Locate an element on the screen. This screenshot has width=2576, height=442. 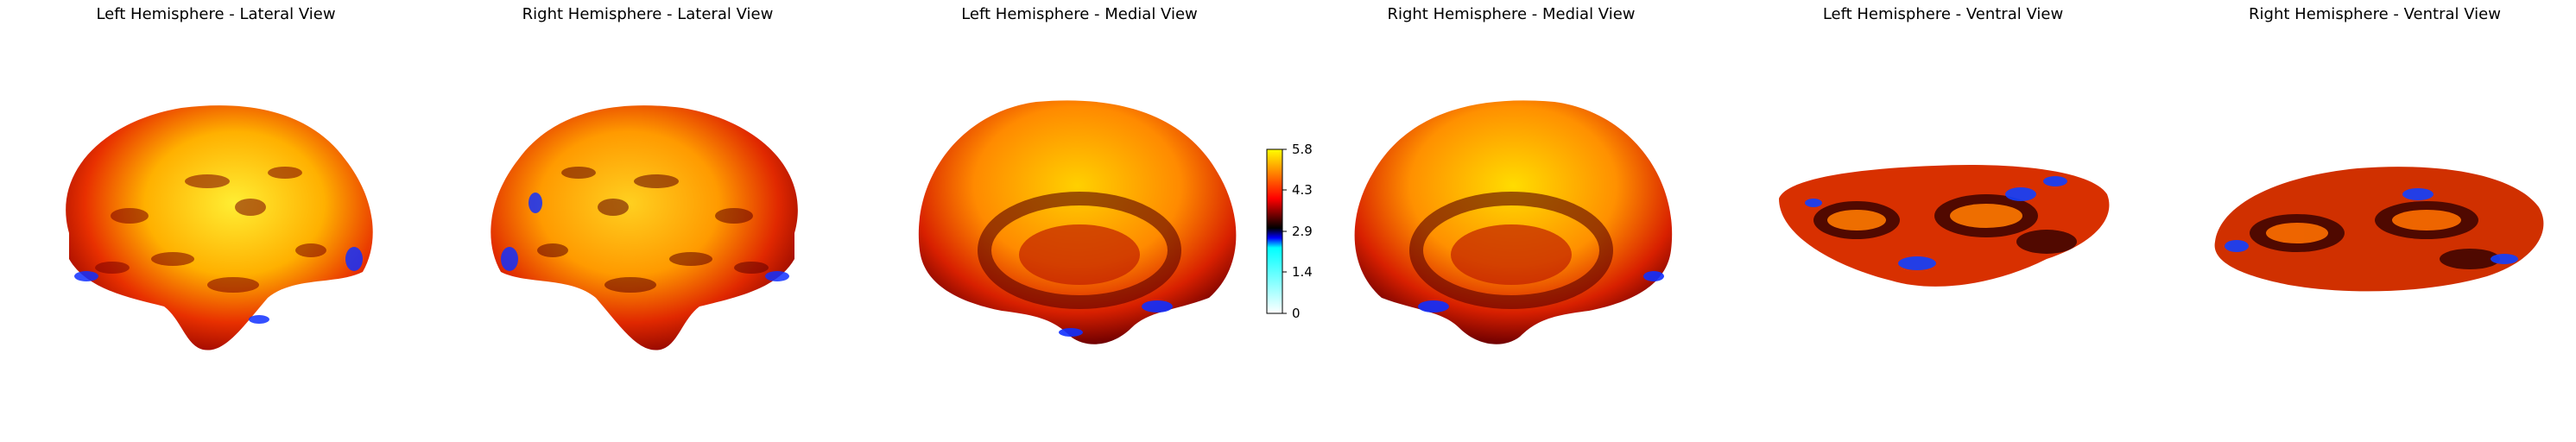
panel-right-lateral: Right Hemisphere - Lateral View is located at coordinates (647, 221).